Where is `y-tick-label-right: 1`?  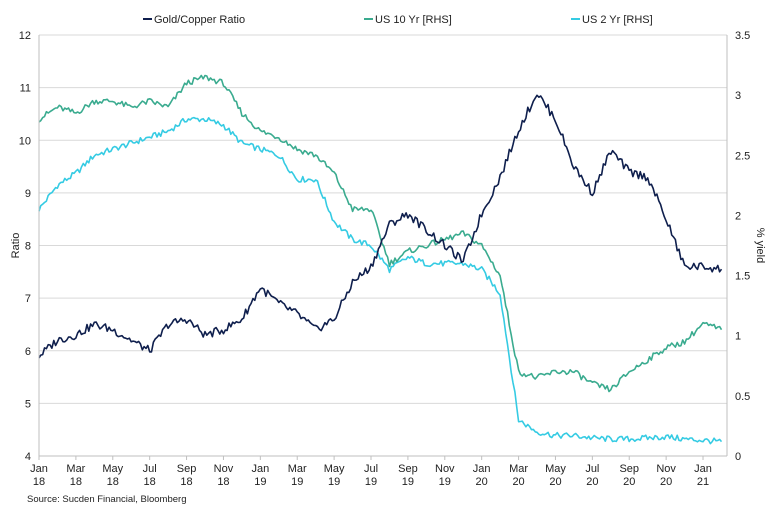 y-tick-label-right: 1 is located at coordinates (738, 337).